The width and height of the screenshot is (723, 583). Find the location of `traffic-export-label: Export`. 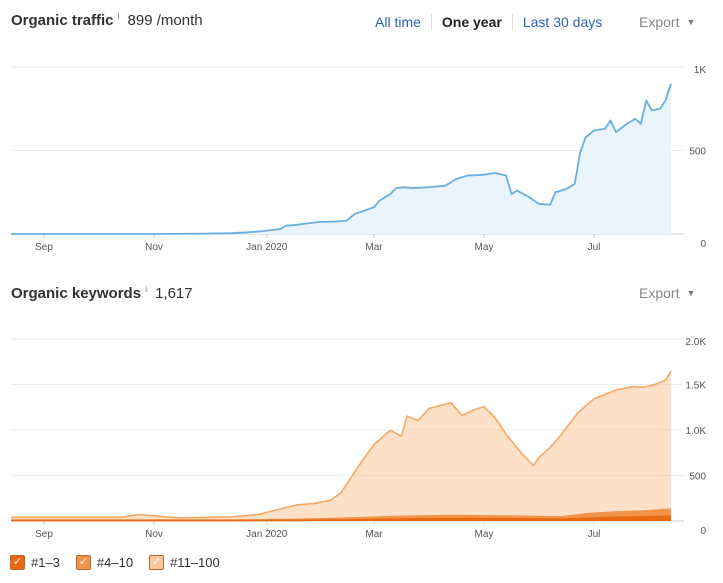

traffic-export-label: Export is located at coordinates (659, 22).